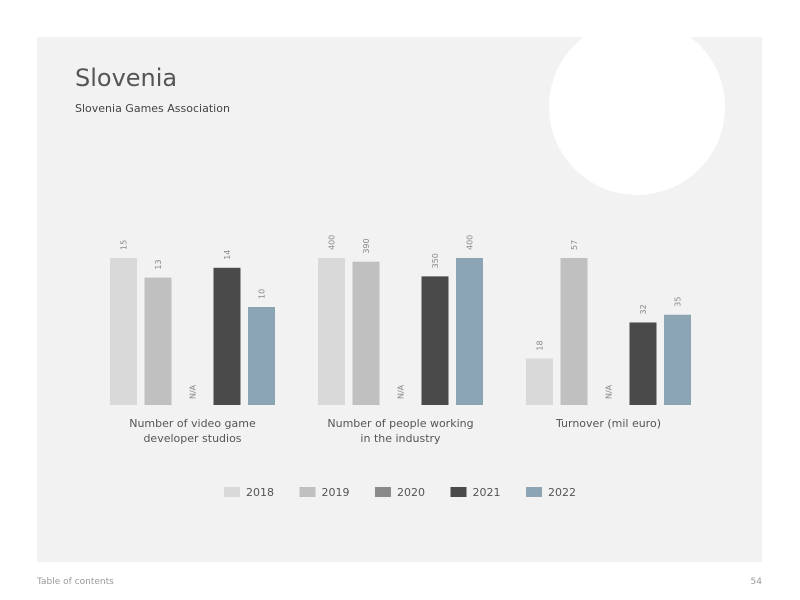 This screenshot has width=800, height=600. What do you see at coordinates (574, 245) in the screenshot?
I see `value-label: 57` at bounding box center [574, 245].